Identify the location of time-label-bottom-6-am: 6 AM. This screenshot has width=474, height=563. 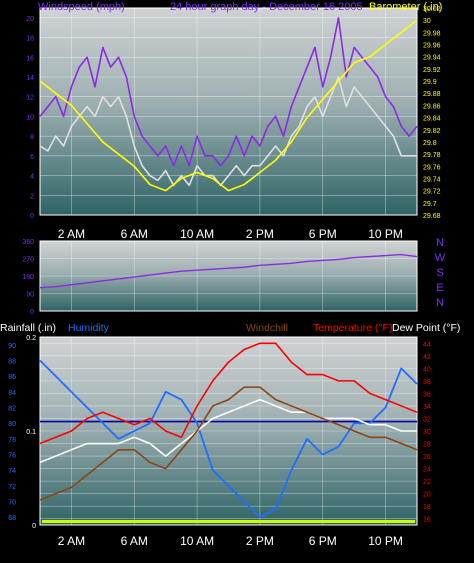
(134, 541).